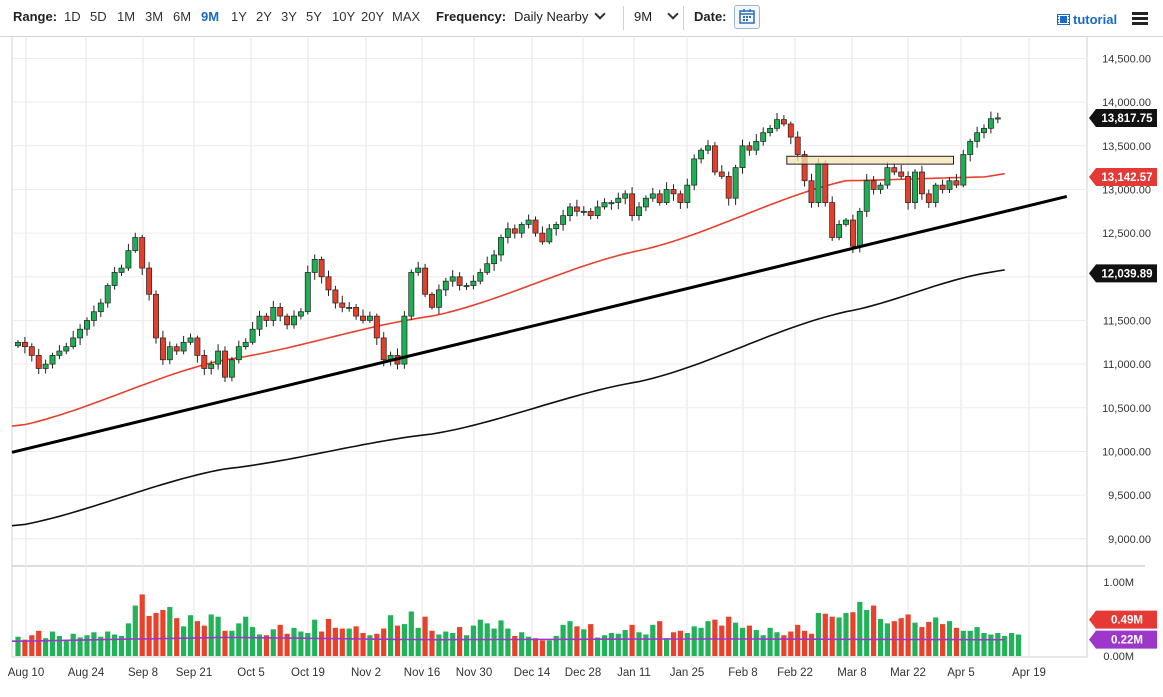 The image size is (1163, 697). What do you see at coordinates (239, 16) in the screenshot?
I see `range-button-1y: 1Y` at bounding box center [239, 16].